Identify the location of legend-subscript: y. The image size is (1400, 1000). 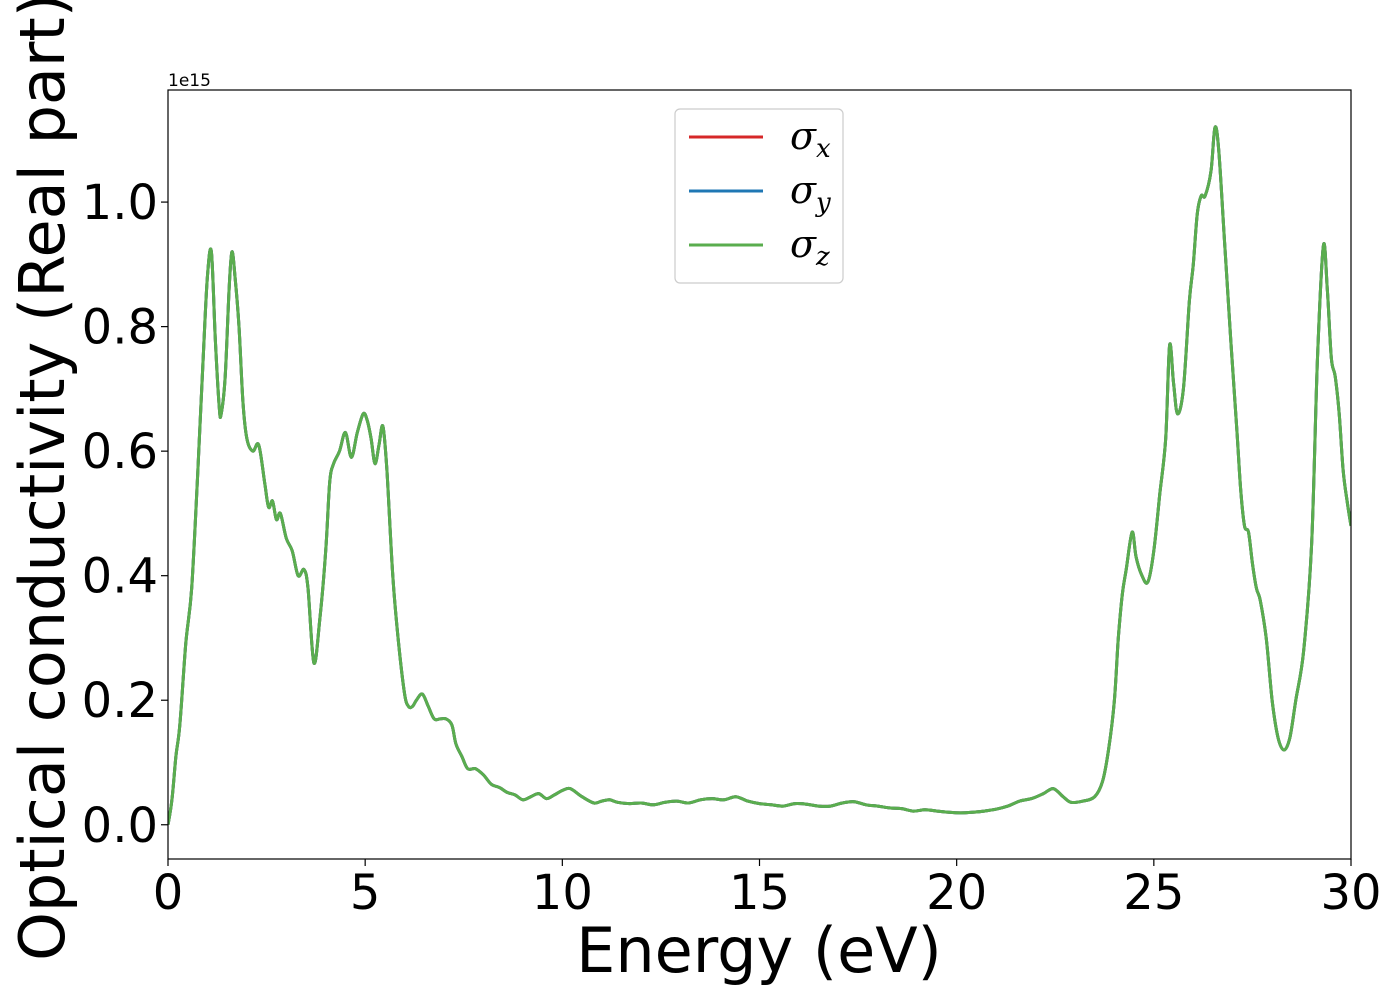
(823, 203).